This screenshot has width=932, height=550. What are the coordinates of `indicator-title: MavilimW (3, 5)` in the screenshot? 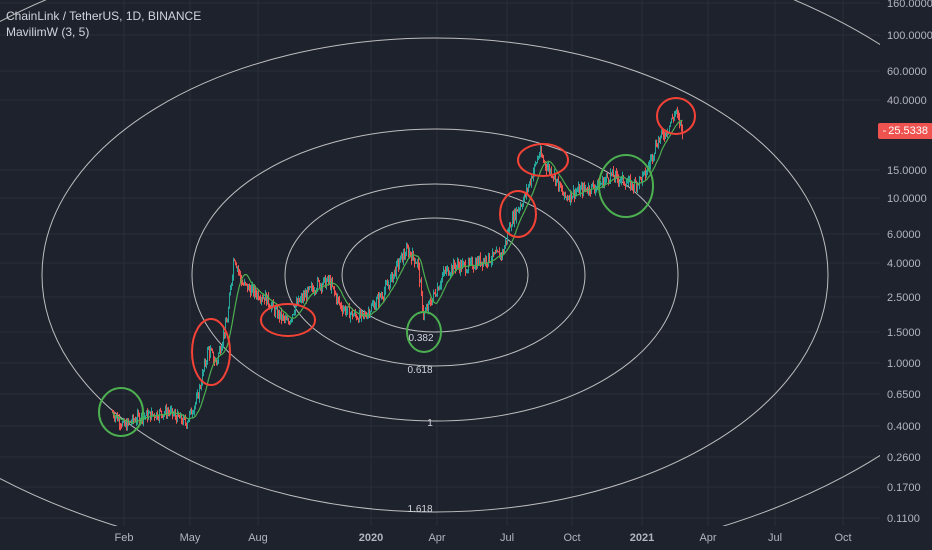 It's located at (48, 32).